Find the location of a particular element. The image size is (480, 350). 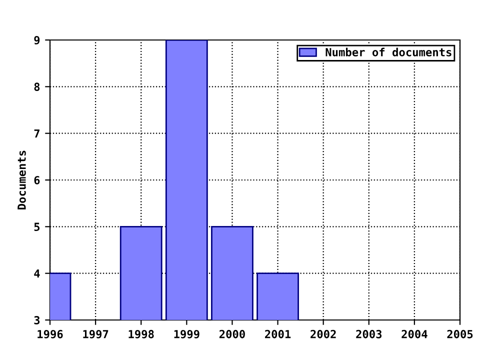

x-tick-label: 2001 is located at coordinates (278, 334).